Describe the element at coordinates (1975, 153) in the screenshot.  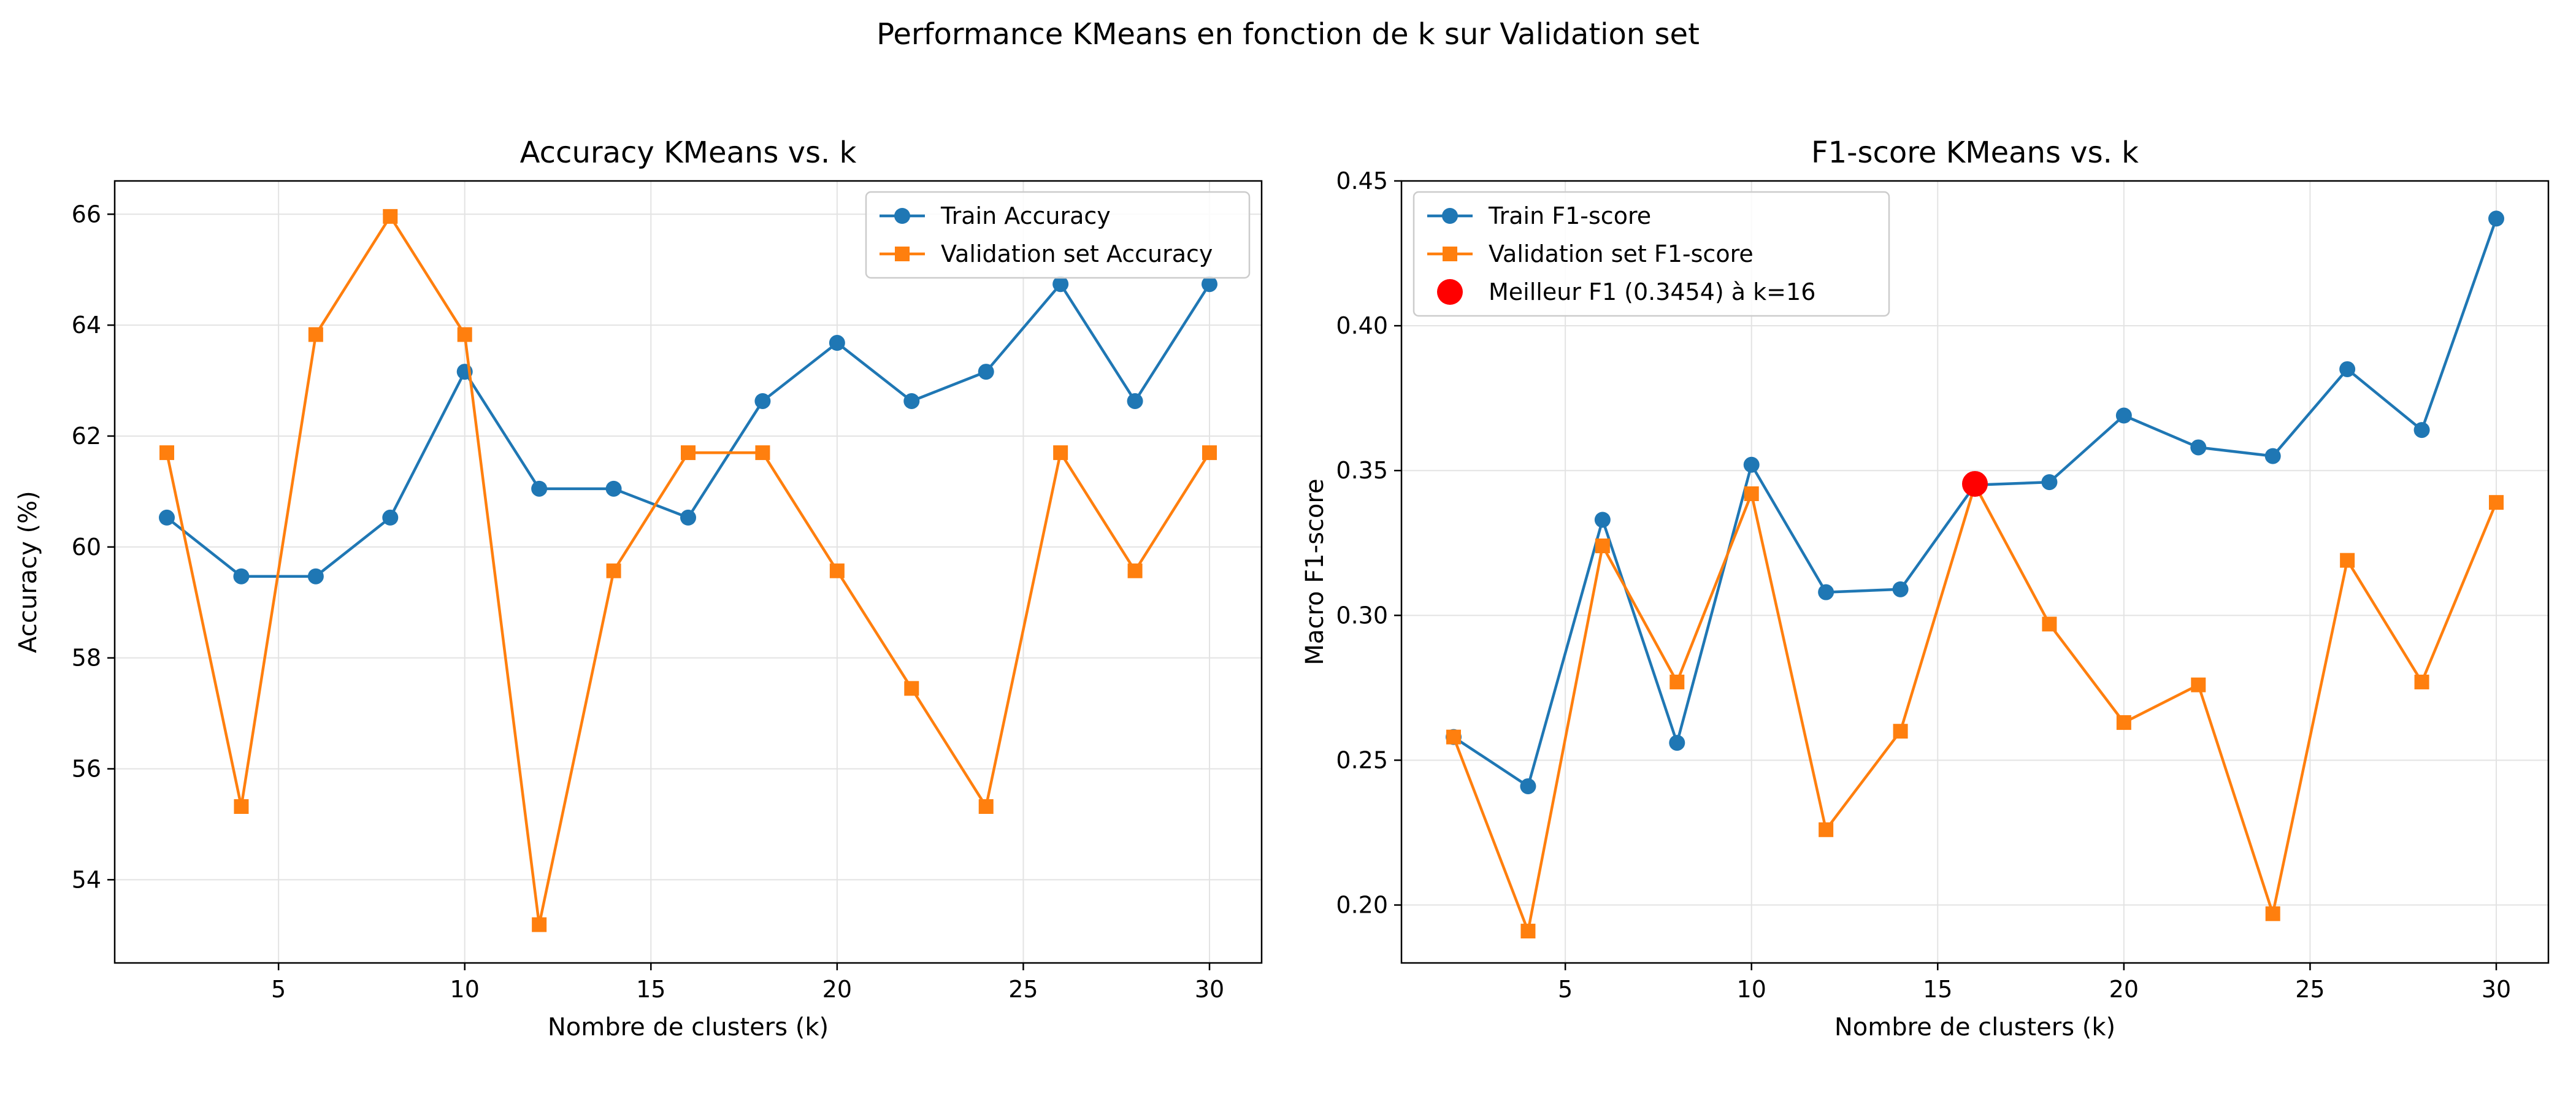
I see `panel-title: F1-score KMeans vs. k` at that location.